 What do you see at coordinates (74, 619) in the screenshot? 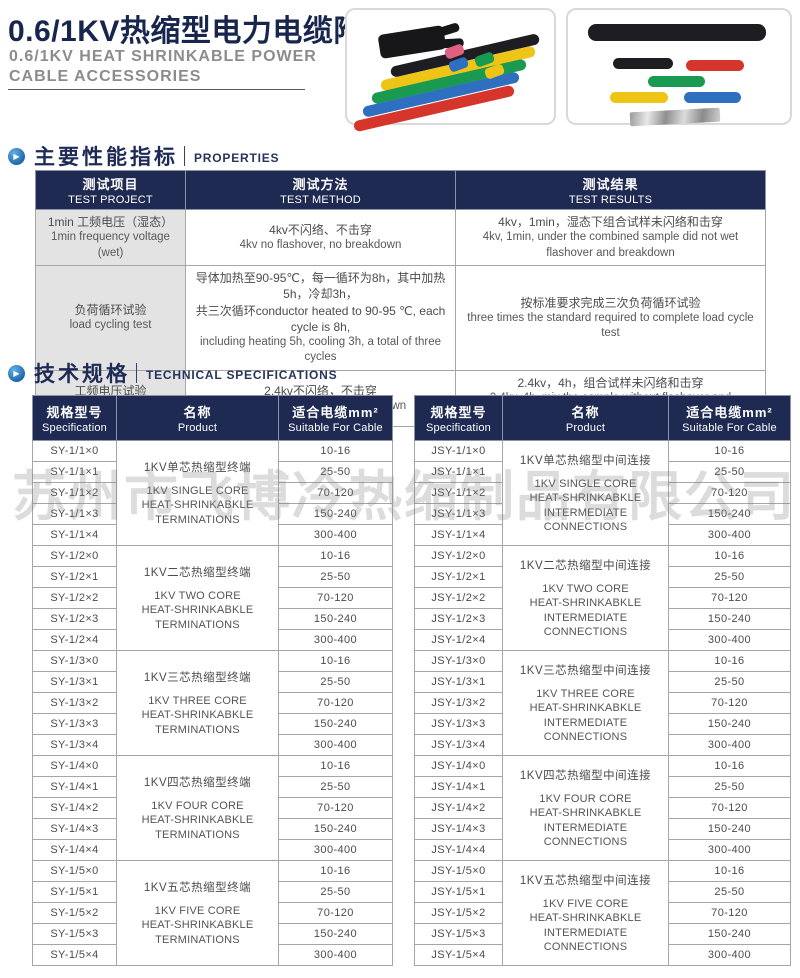
I see `spec-model-cell: SY-1/2×3` at bounding box center [74, 619].